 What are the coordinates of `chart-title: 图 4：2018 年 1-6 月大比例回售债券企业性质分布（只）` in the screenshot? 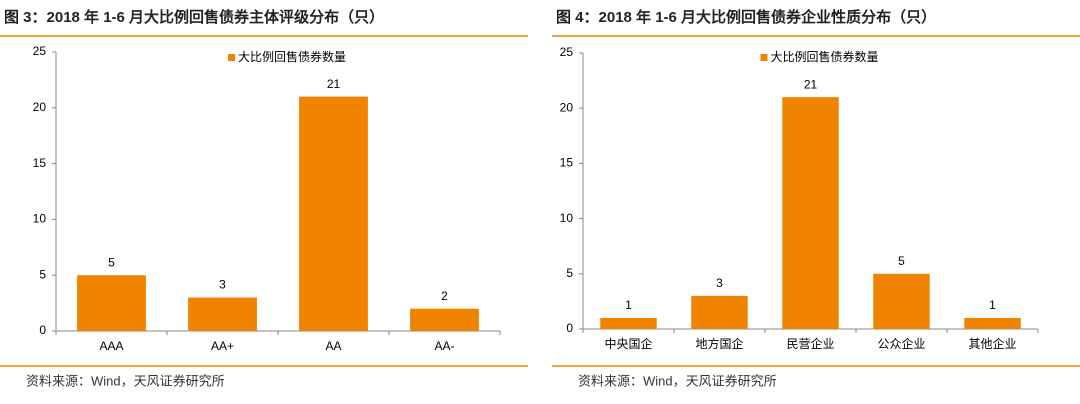 It's located at (746, 17).